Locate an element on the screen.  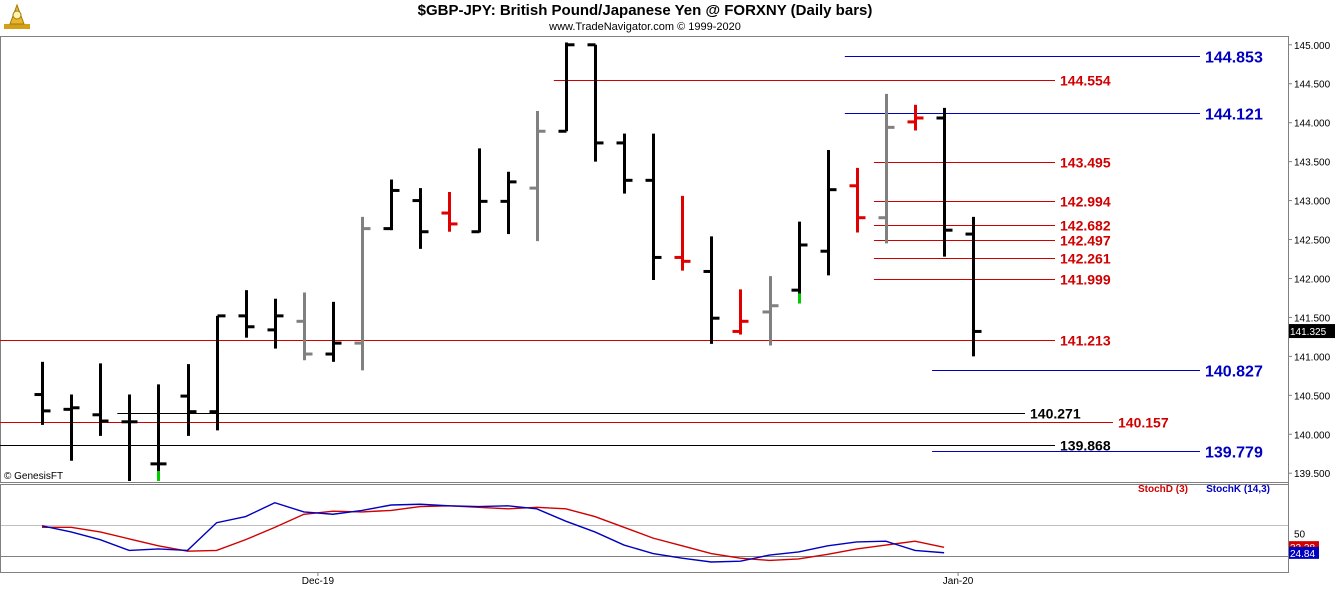
level-label: 143.495 is located at coordinates (1085, 163).